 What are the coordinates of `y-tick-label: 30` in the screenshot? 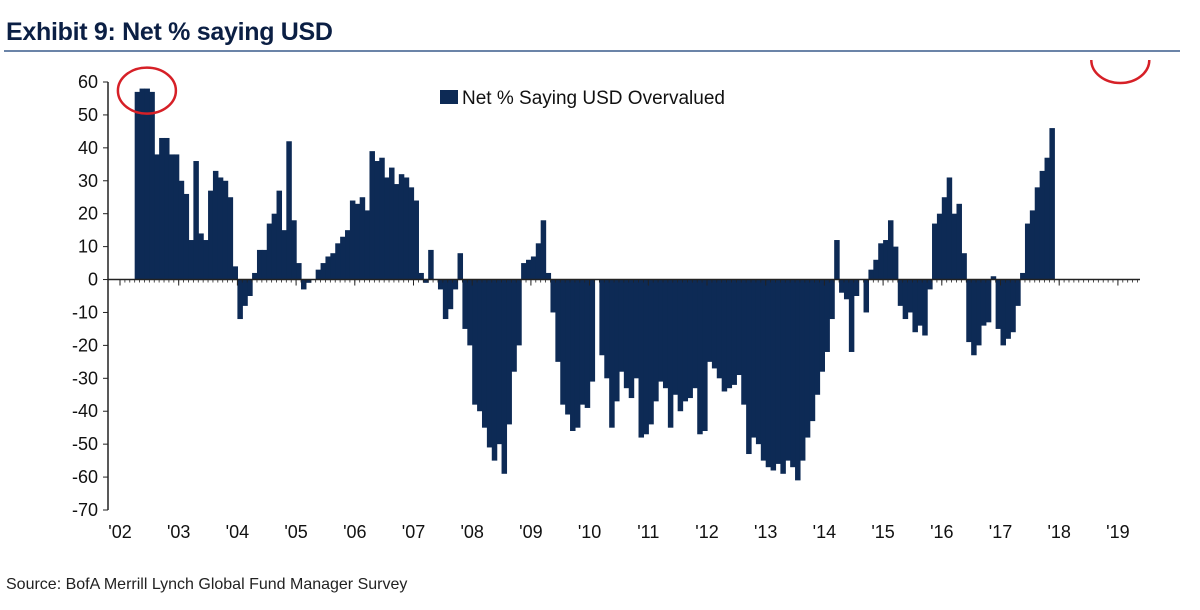 It's located at (88, 181).